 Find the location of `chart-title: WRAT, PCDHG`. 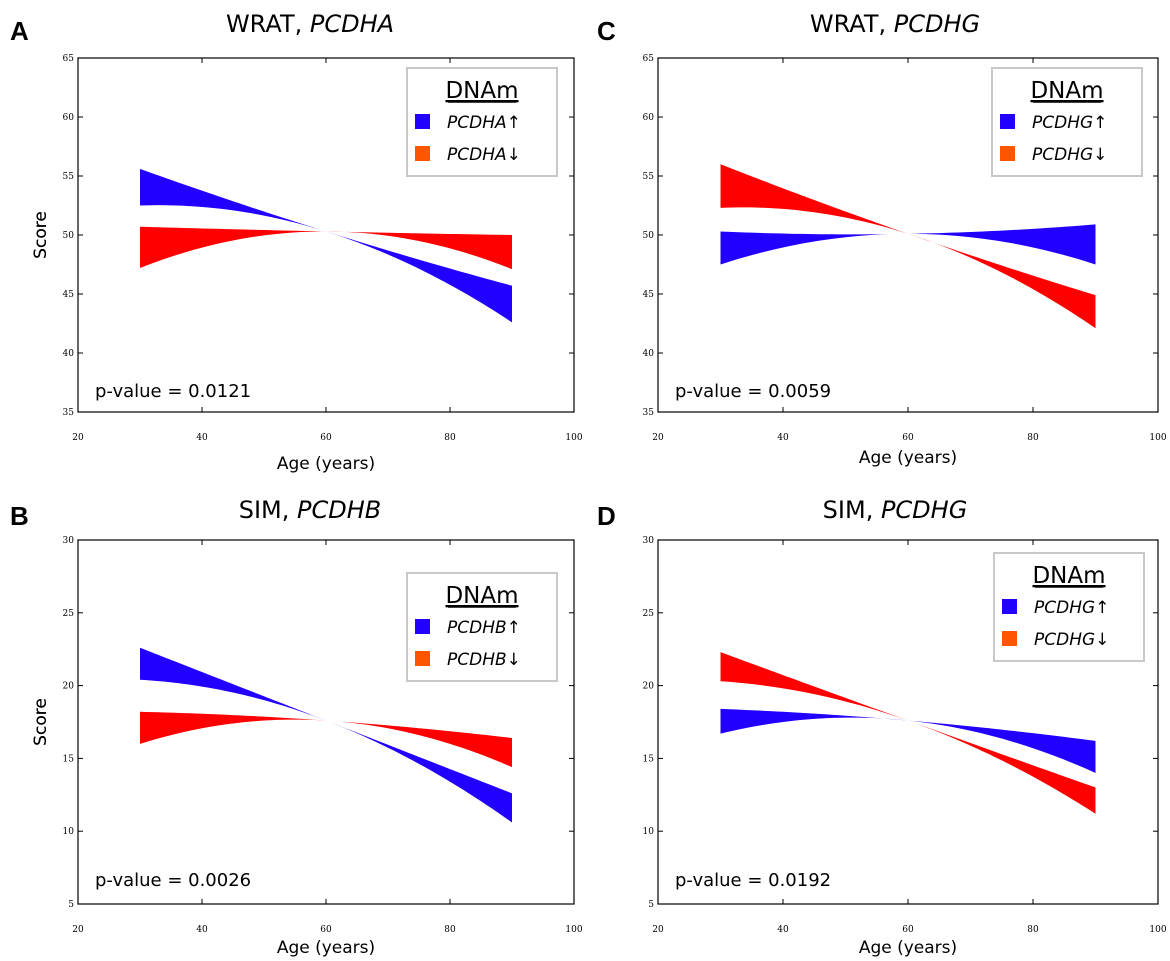

chart-title: WRAT, PCDHG is located at coordinates (895, 24).